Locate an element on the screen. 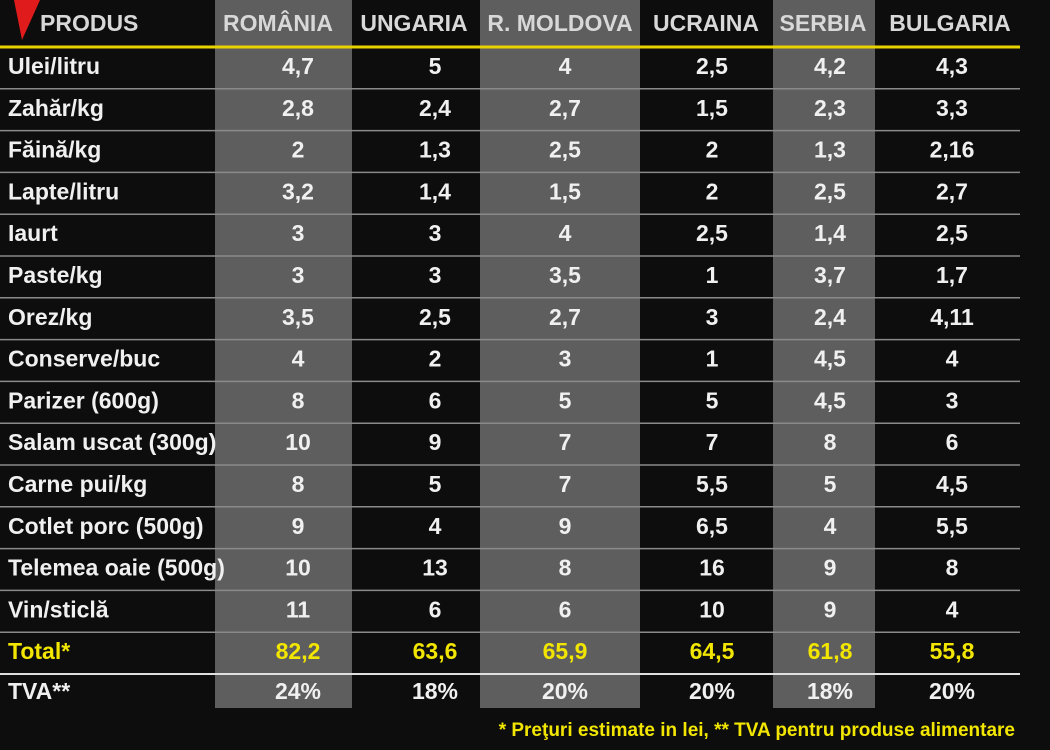 Image resolution: width=1050 pixels, height=750 pixels. total-value: 82,2 is located at coordinates (298, 651).